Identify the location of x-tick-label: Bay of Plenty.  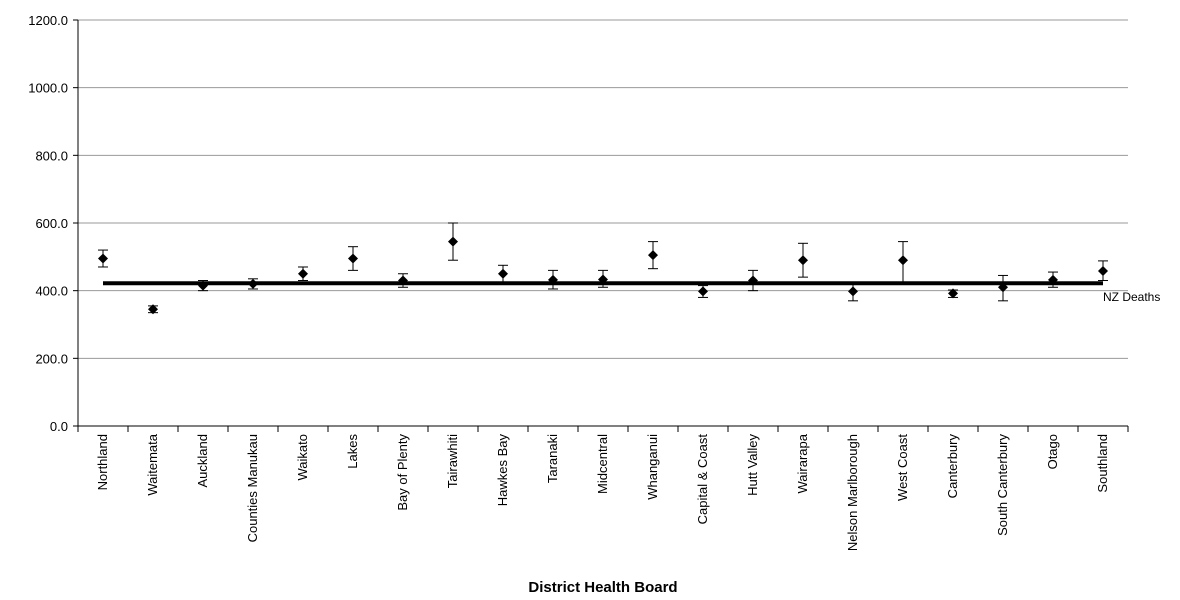
(402, 472).